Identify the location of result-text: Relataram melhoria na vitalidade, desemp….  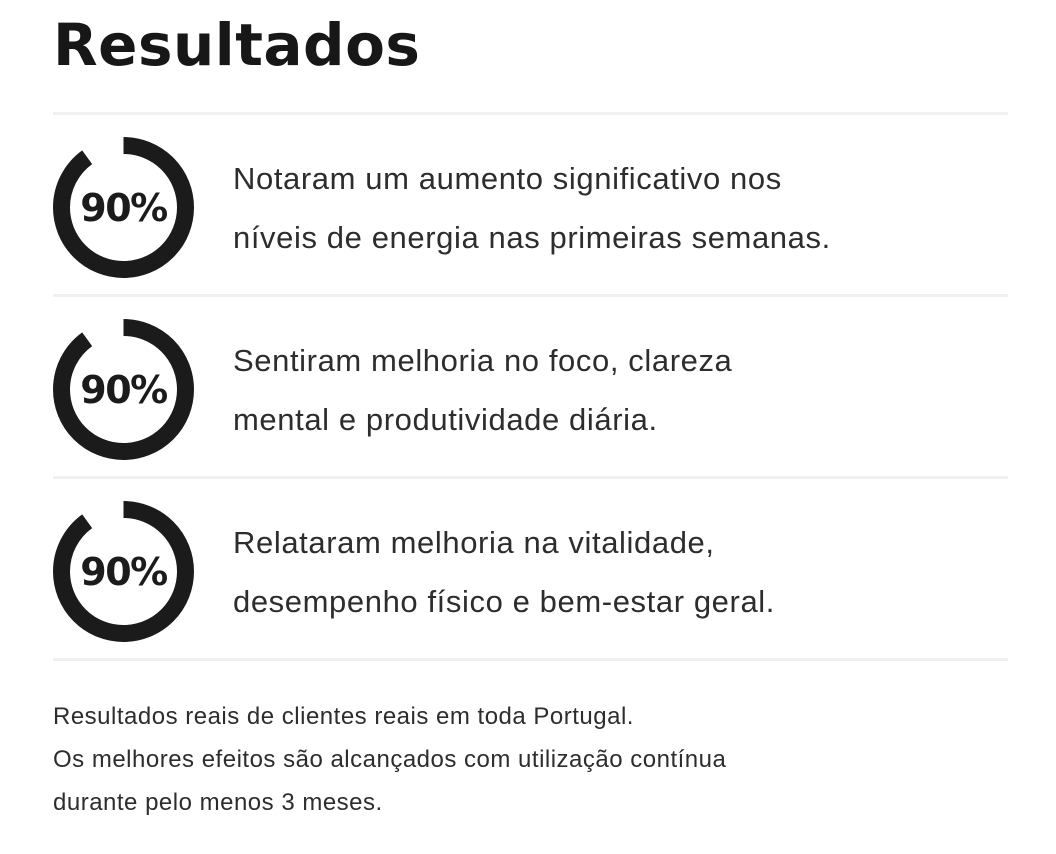
(504, 572).